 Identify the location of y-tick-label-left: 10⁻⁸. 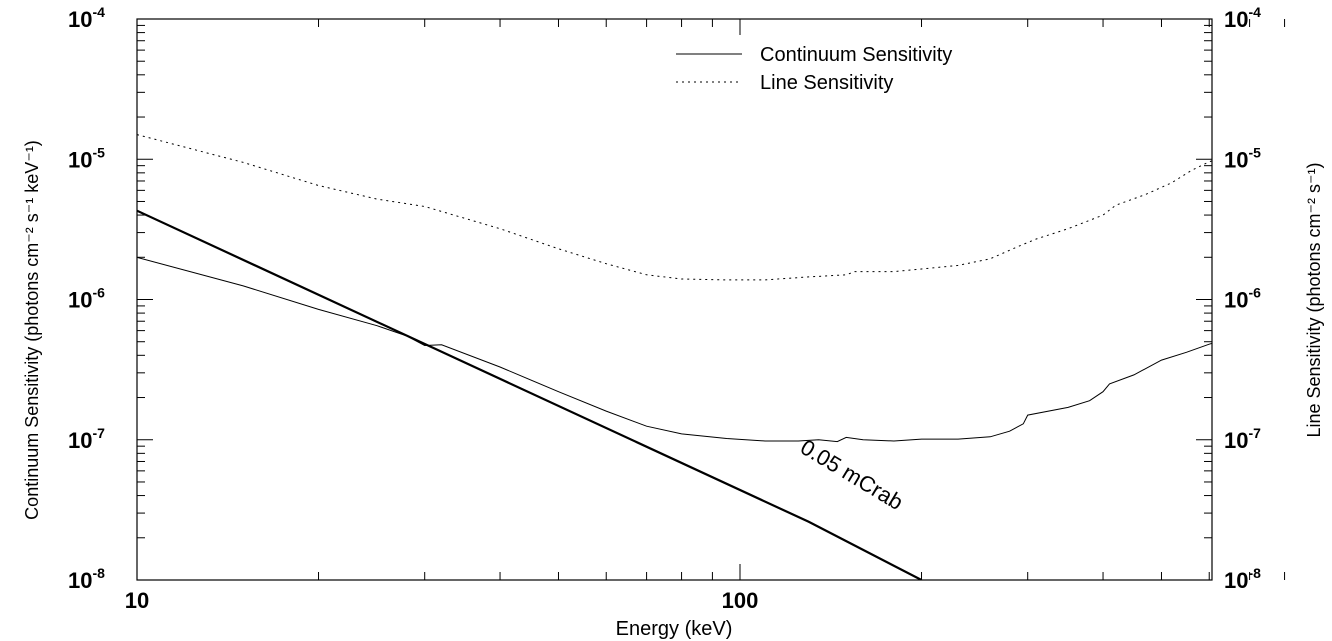
(86, 579).